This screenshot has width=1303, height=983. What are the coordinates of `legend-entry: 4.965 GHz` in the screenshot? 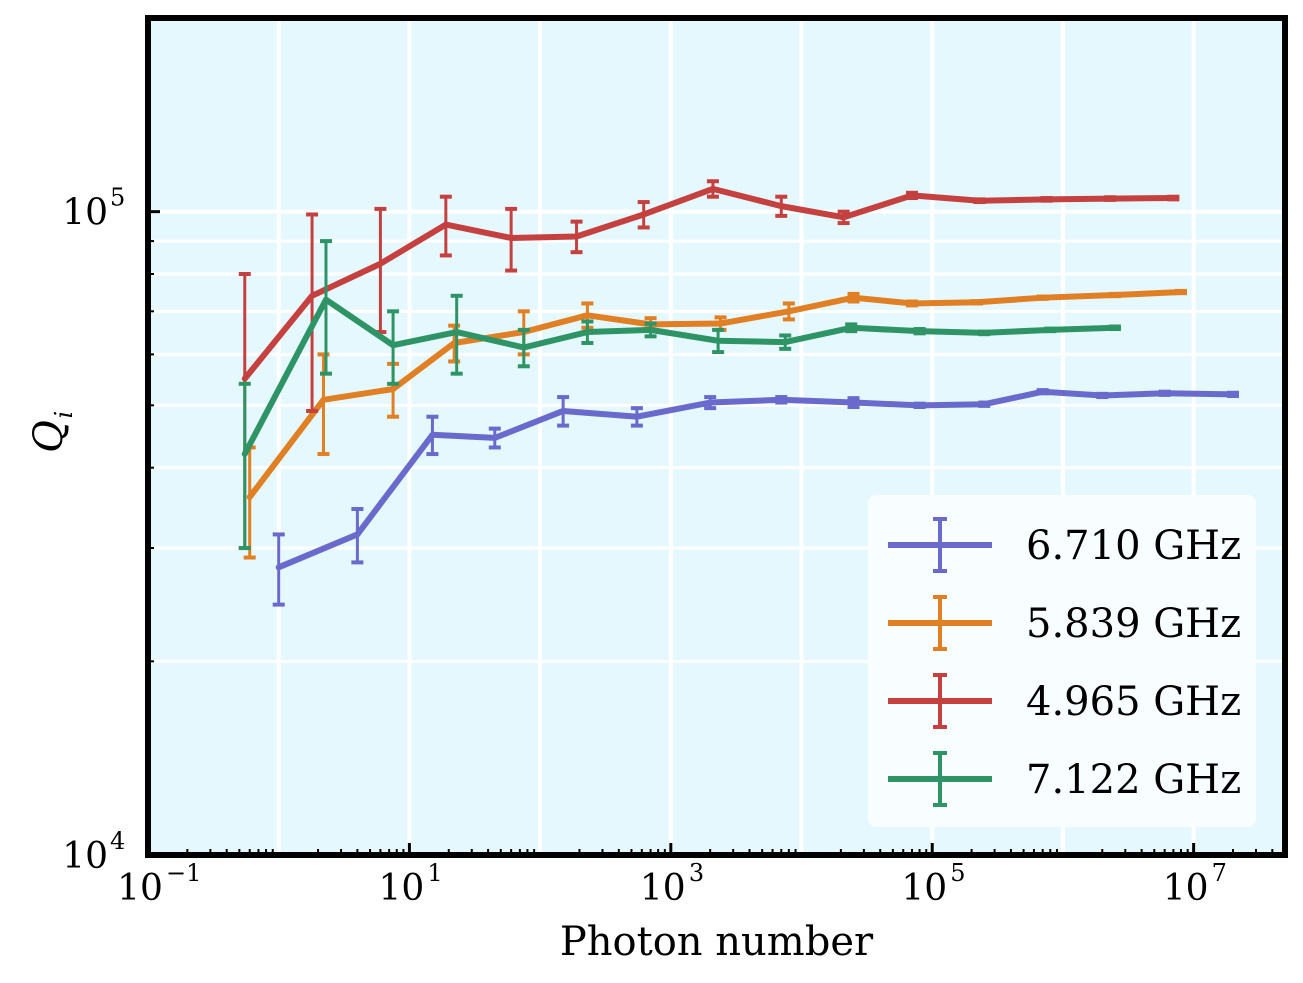 It's located at (1064, 701).